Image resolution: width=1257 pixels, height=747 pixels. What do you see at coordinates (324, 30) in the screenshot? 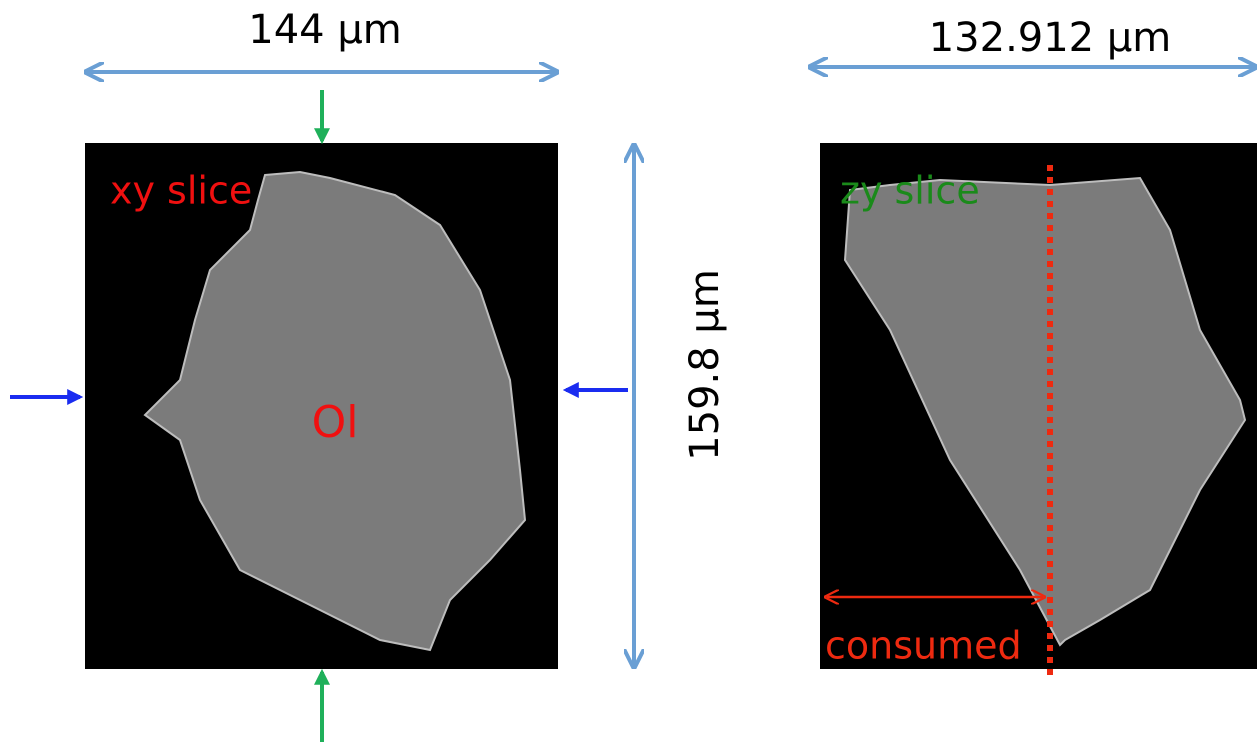
I see `dimension-label: 144 µm` at bounding box center [324, 30].